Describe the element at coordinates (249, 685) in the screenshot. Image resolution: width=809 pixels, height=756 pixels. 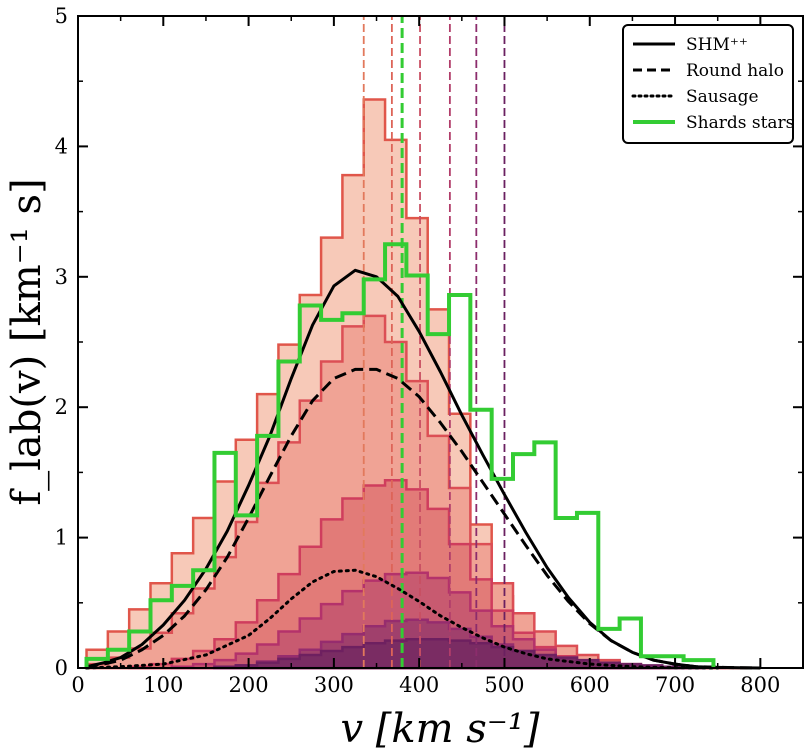
I see `x-tick-label: 200` at that location.